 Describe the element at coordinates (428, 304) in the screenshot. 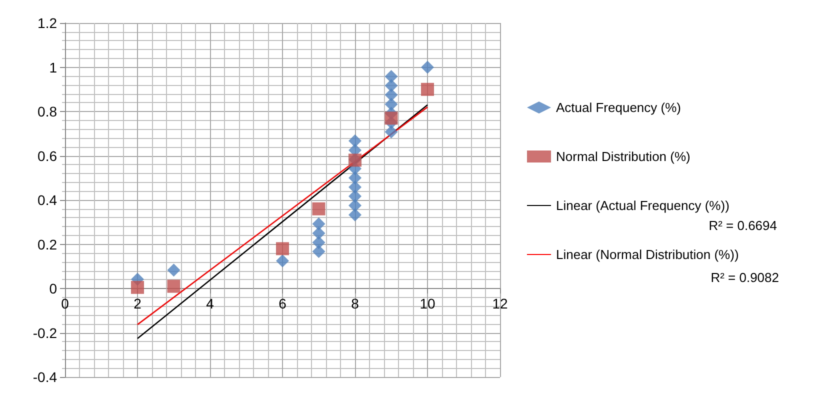

I see `x-tick-label: 10` at that location.